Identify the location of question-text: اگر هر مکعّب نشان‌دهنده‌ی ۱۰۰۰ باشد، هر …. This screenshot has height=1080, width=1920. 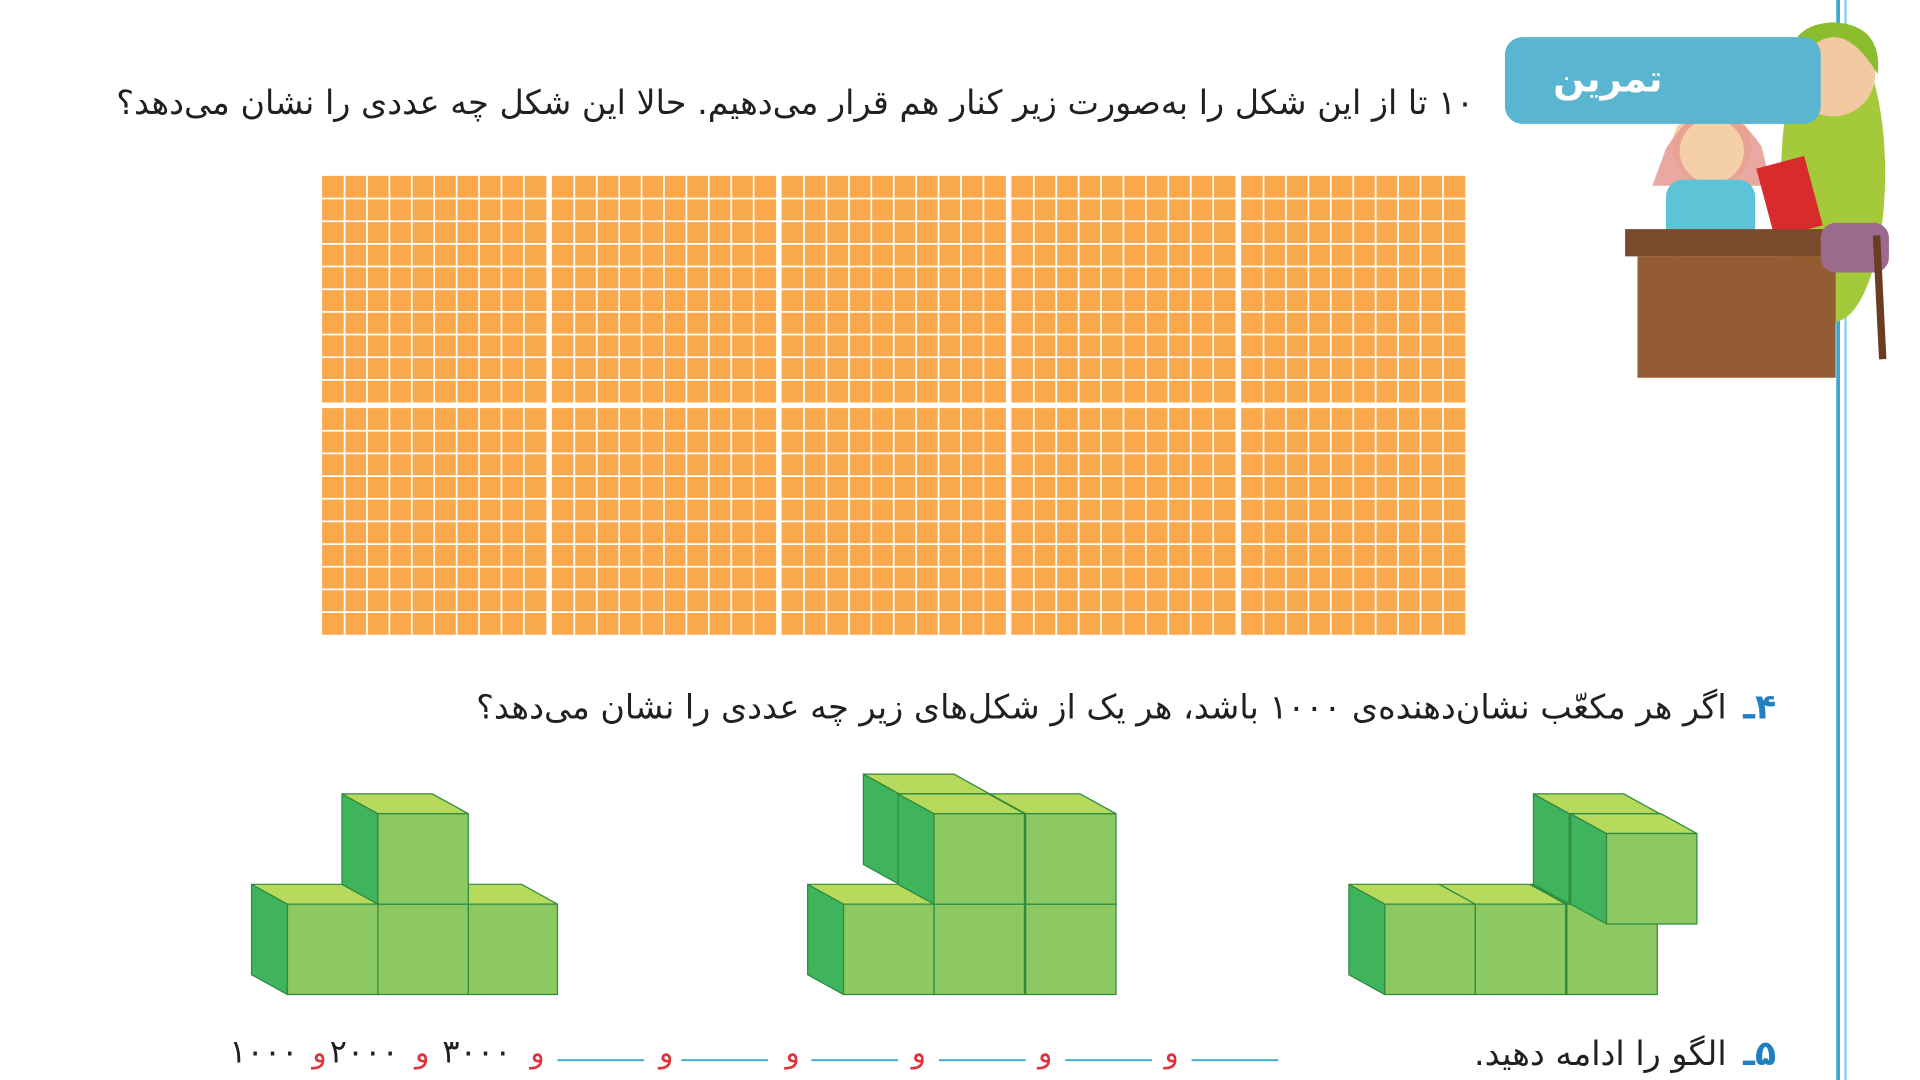
(1101, 706).